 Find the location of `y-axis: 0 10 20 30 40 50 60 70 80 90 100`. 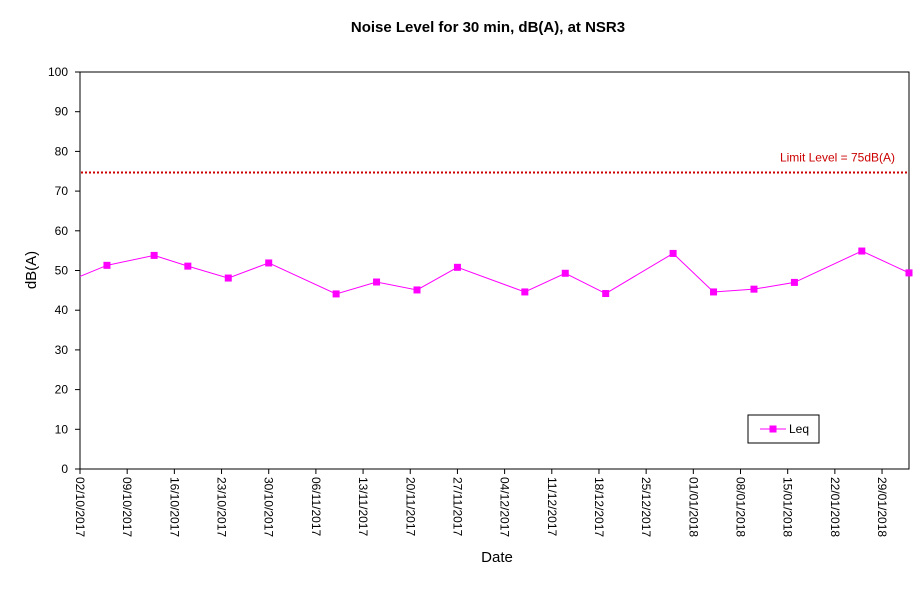

y-axis: 0 10 20 30 40 50 60 70 80 90 100 is located at coordinates (64, 270).